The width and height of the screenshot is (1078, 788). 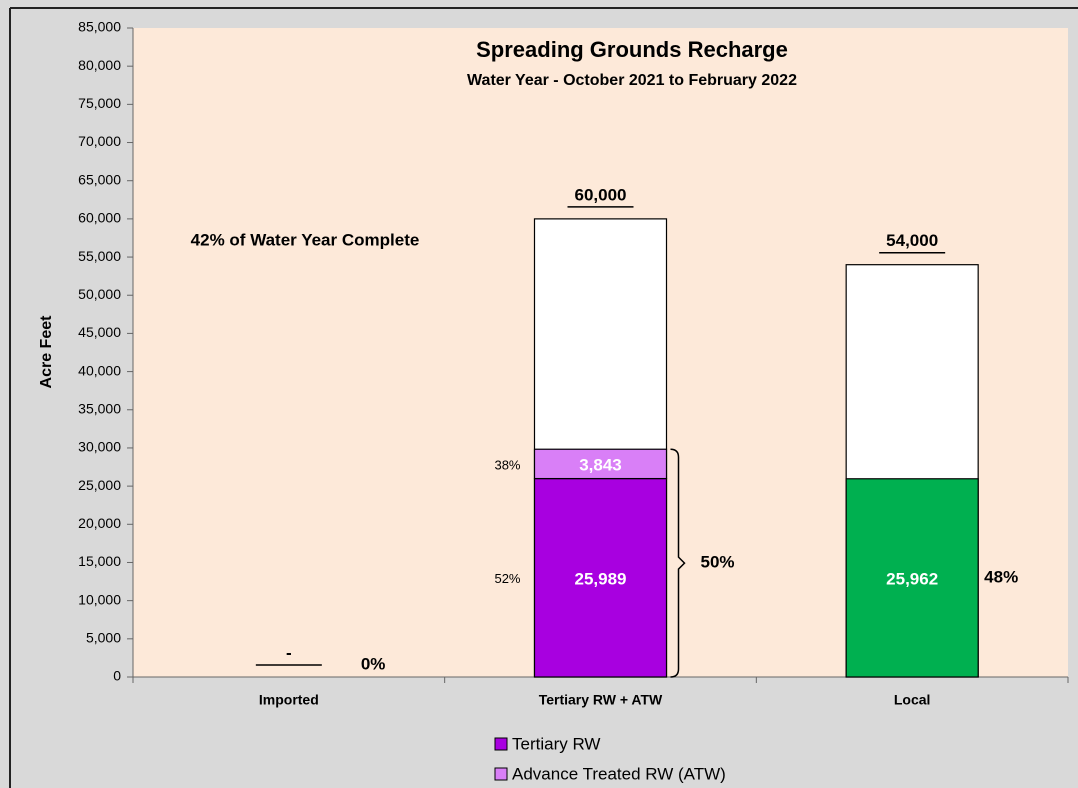 What do you see at coordinates (305, 239) in the screenshot?
I see `annotation: 42% of Water Year Complete` at bounding box center [305, 239].